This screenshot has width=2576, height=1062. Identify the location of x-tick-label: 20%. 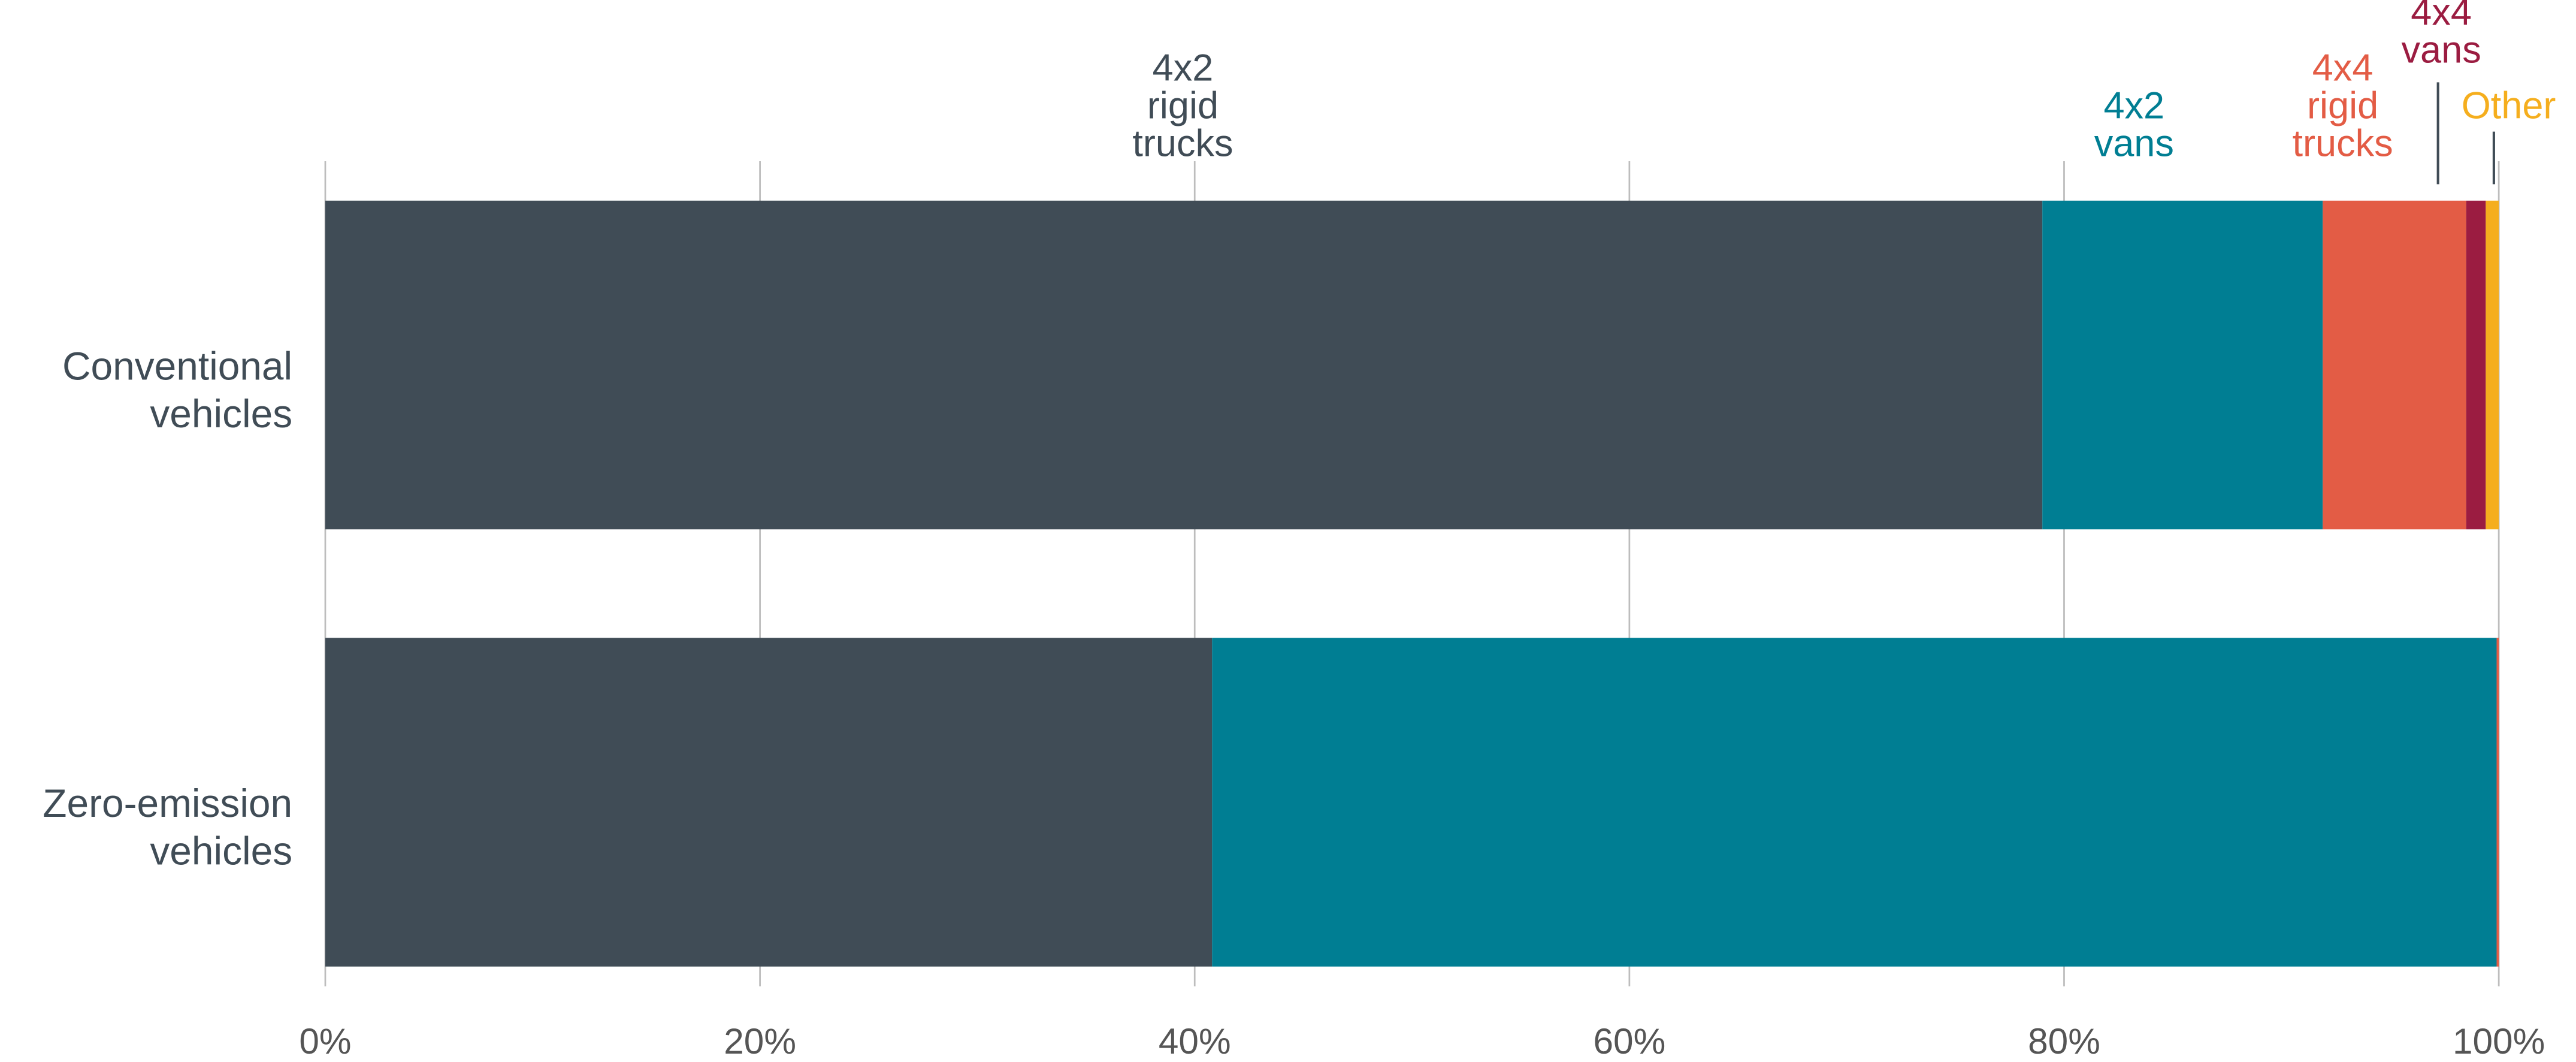
(760, 1041).